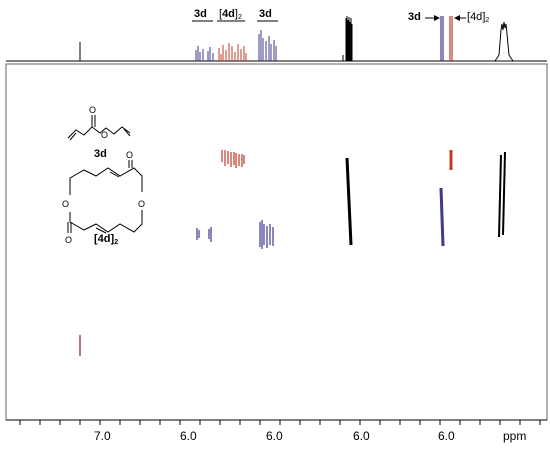 The width and height of the screenshot is (550, 463). I want to click on peak-group-3d-a, so click(204, 53).